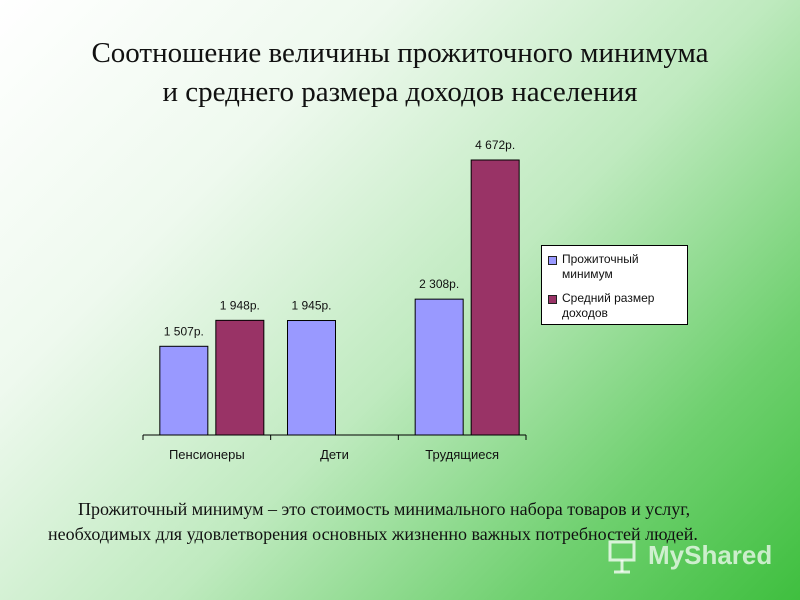 The image size is (800, 600). What do you see at coordinates (462, 454) in the screenshot?
I see `x-tick-label: Трудящиеся` at bounding box center [462, 454].